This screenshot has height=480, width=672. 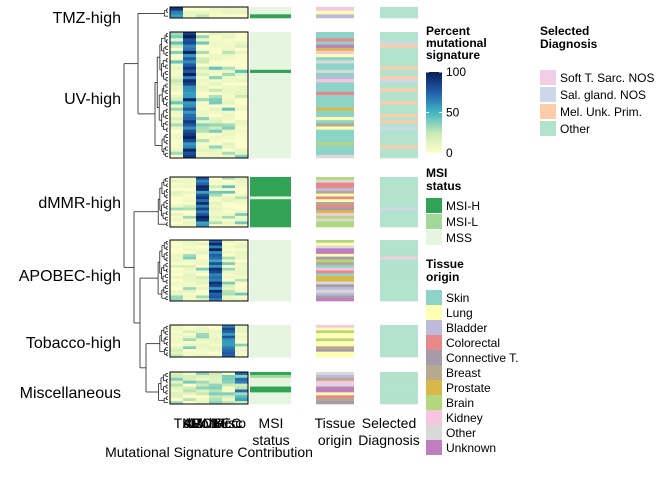 What do you see at coordinates (209, 388) in the screenshot?
I see `heatmap-block-border` at bounding box center [209, 388].